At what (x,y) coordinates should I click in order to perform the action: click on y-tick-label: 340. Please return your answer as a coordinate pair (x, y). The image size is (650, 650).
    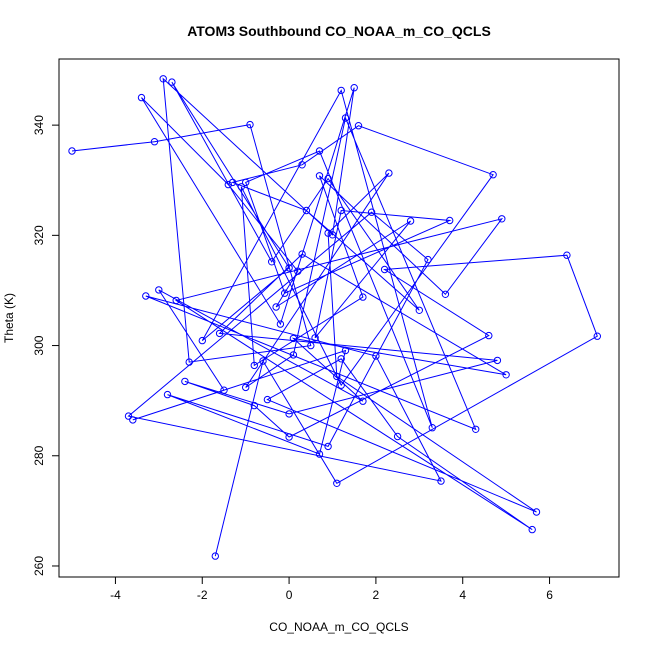
    Looking at the image, I should click on (39, 125).